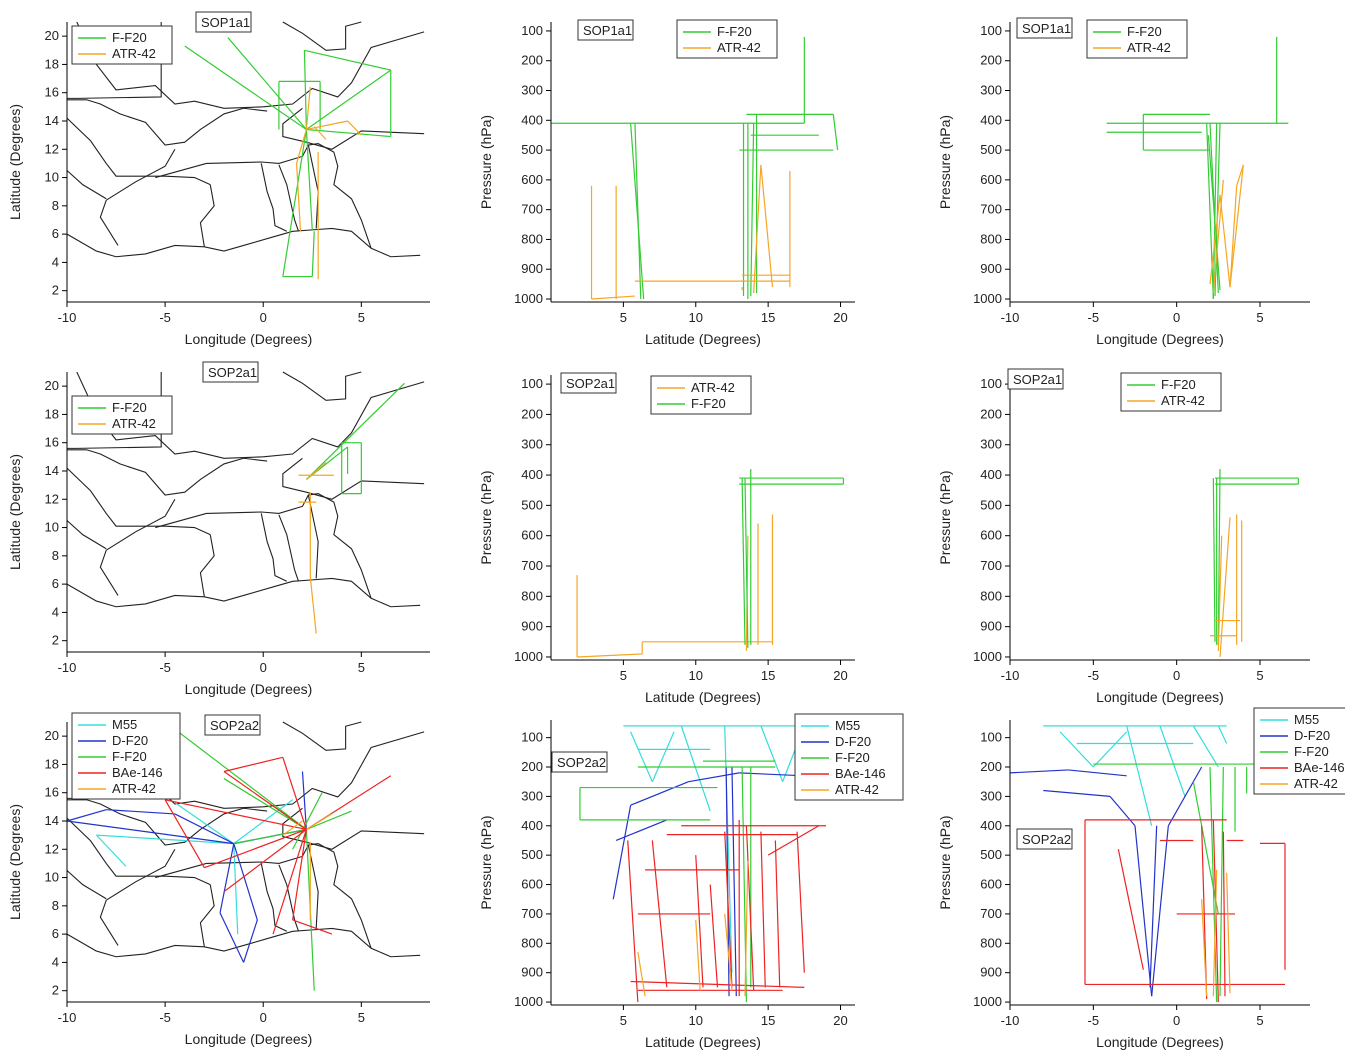 This screenshot has width=1345, height=1052. Describe the element at coordinates (1306, 719) in the screenshot. I see `legend-entry: M55` at that location.